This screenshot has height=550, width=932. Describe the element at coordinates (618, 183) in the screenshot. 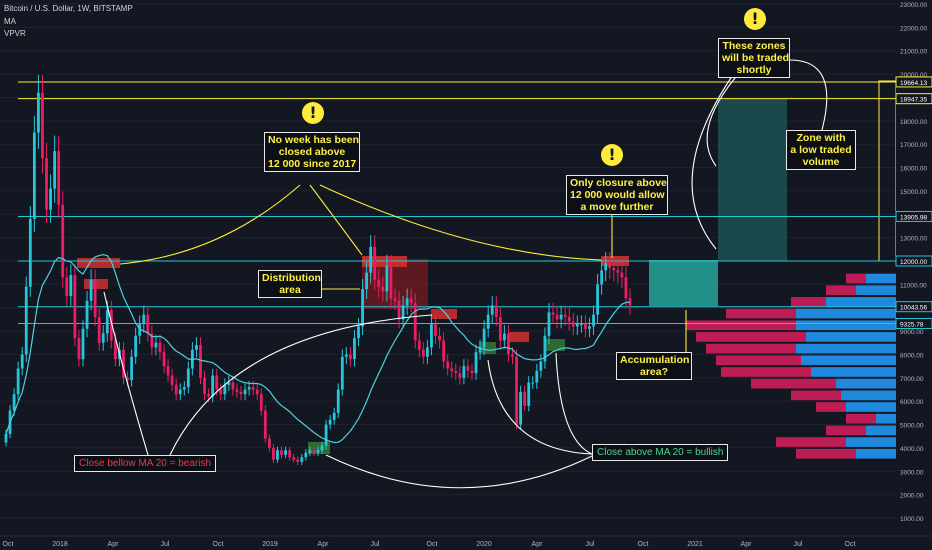

I see `annotation-line: Only closure above` at that location.